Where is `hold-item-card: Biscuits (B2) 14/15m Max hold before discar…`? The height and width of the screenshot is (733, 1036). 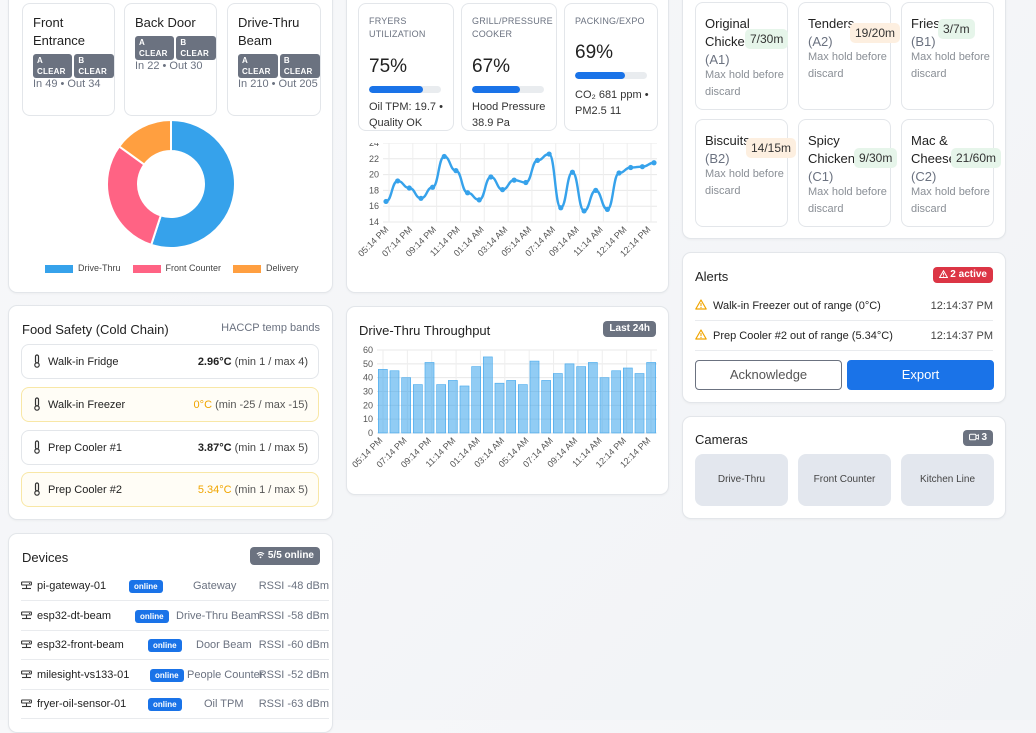
hold-item-card: Biscuits (B2) 14/15m Max hold before discar… is located at coordinates (746, 173).